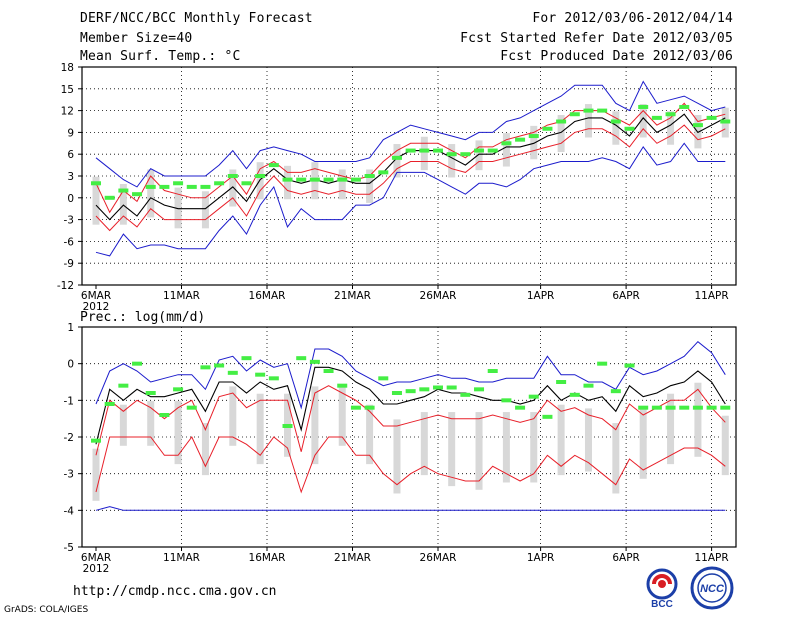 The width and height of the screenshot is (800, 618). Describe the element at coordinates (67, 112) in the screenshot. I see `y-tick-label: 12` at that location.